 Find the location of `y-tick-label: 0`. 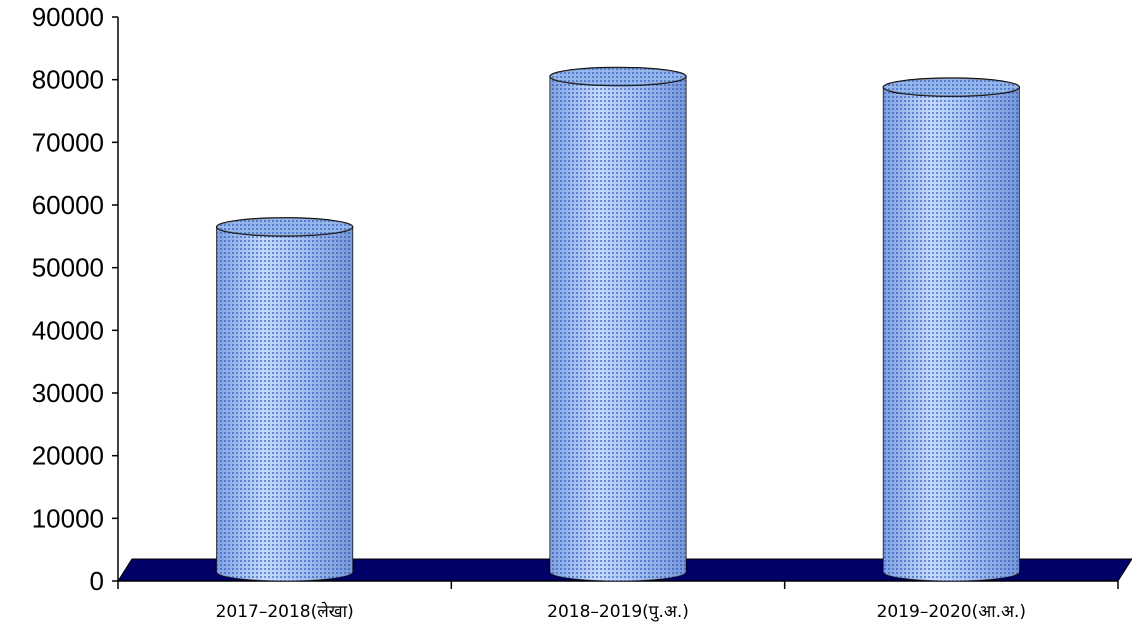

y-tick-label: 0 is located at coordinates (97, 581).